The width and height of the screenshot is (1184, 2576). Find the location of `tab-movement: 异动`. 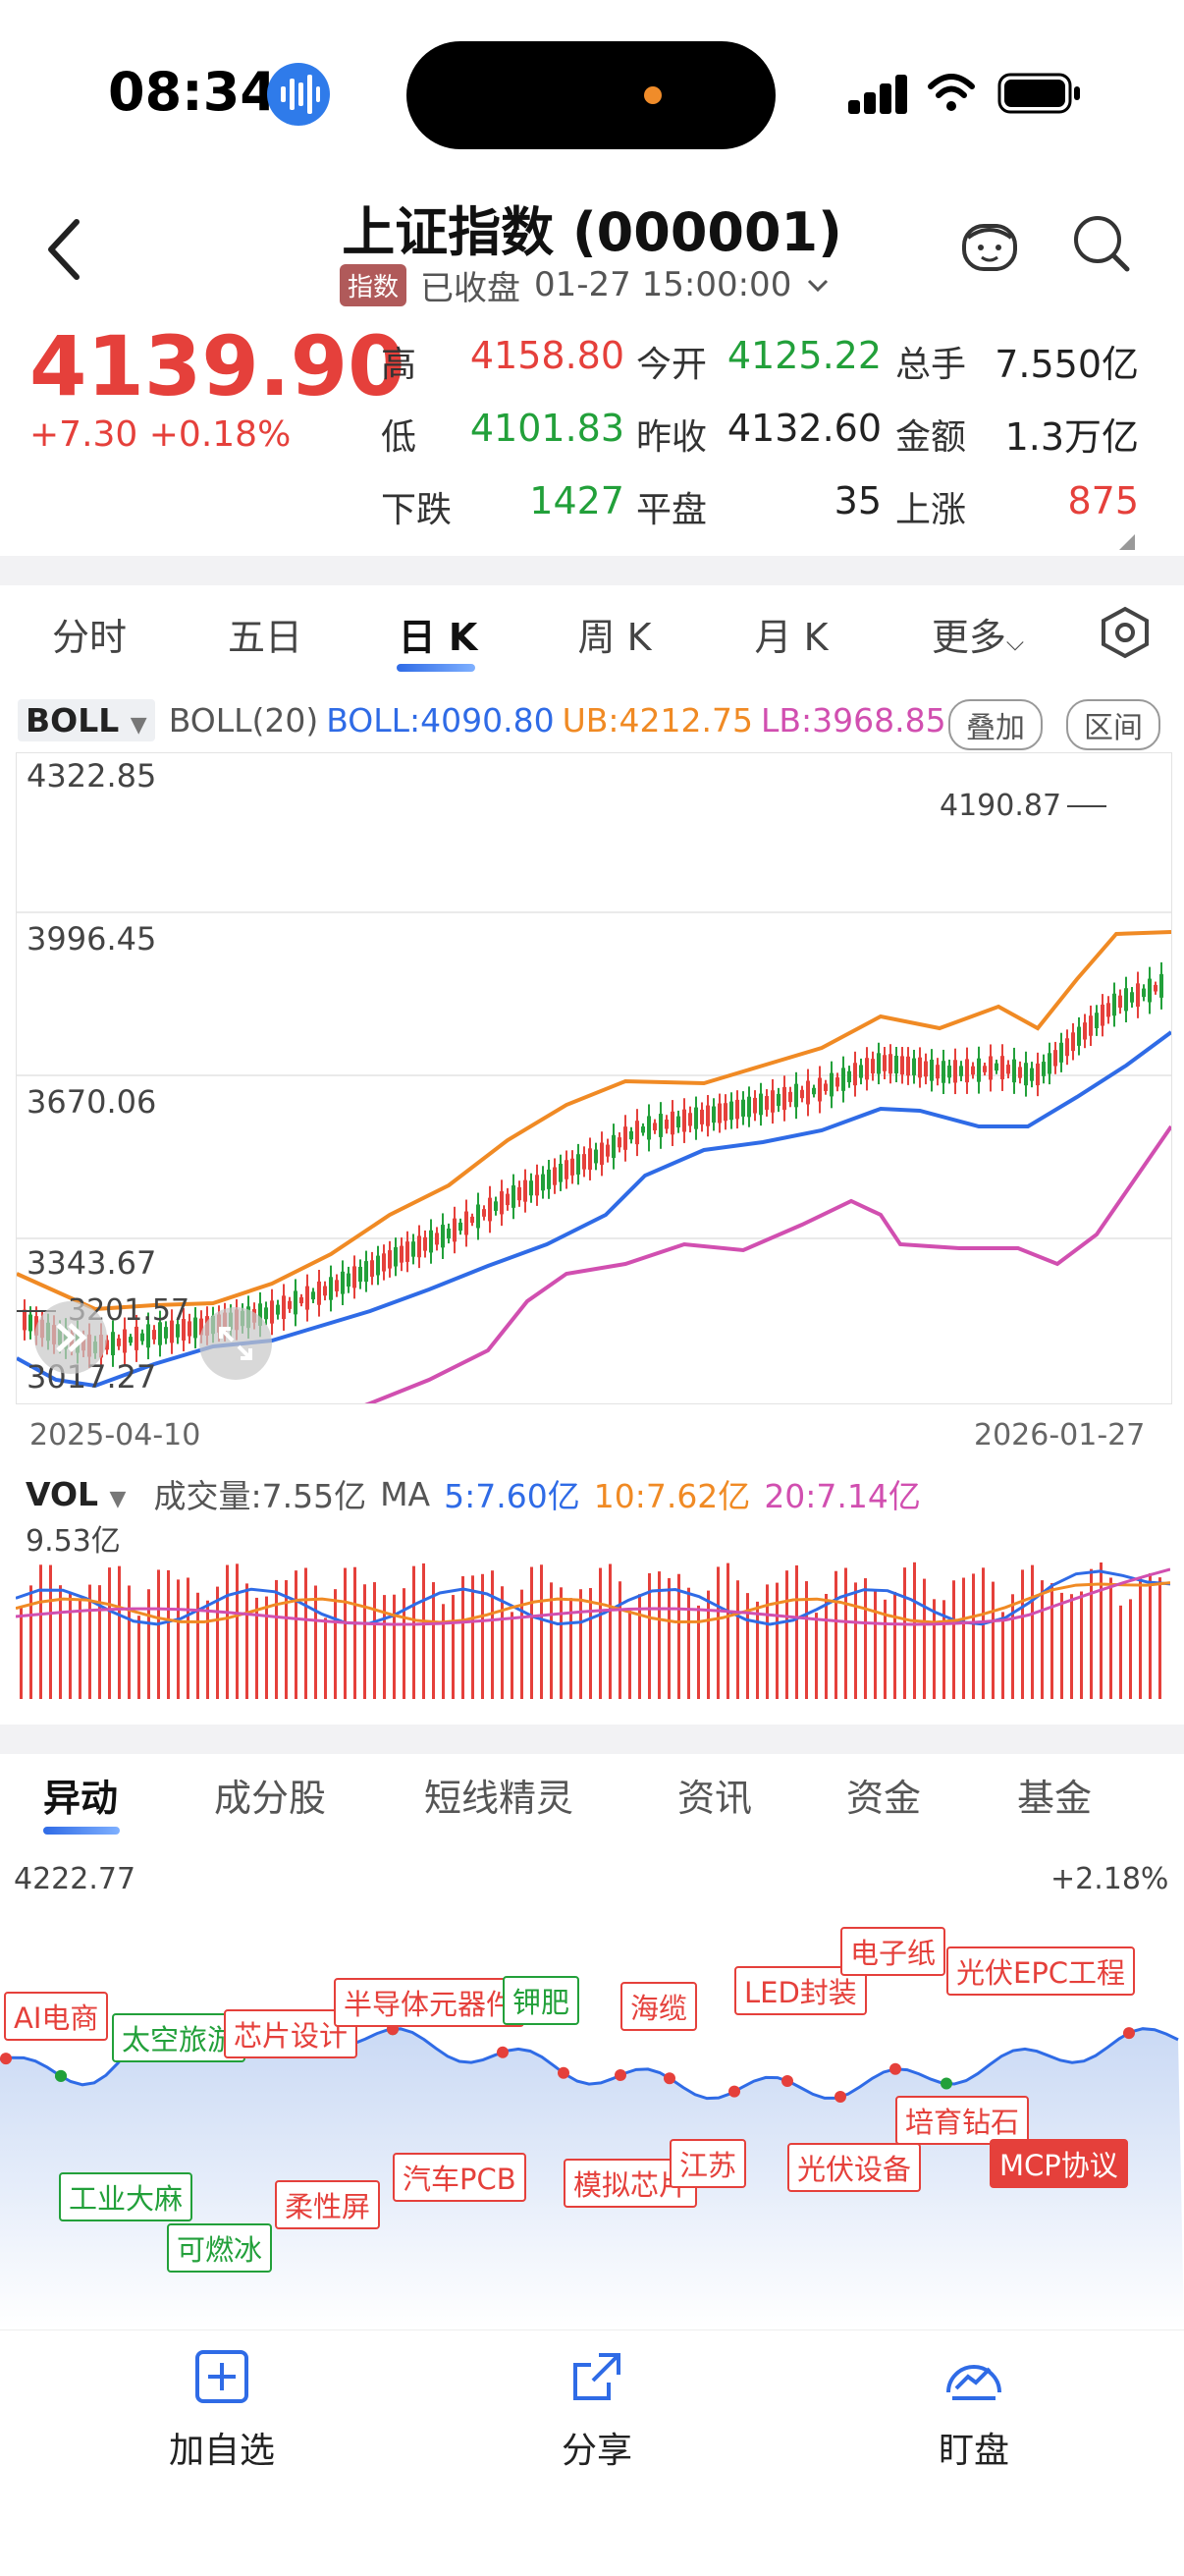

tab-movement: 异动 is located at coordinates (81, 1798).